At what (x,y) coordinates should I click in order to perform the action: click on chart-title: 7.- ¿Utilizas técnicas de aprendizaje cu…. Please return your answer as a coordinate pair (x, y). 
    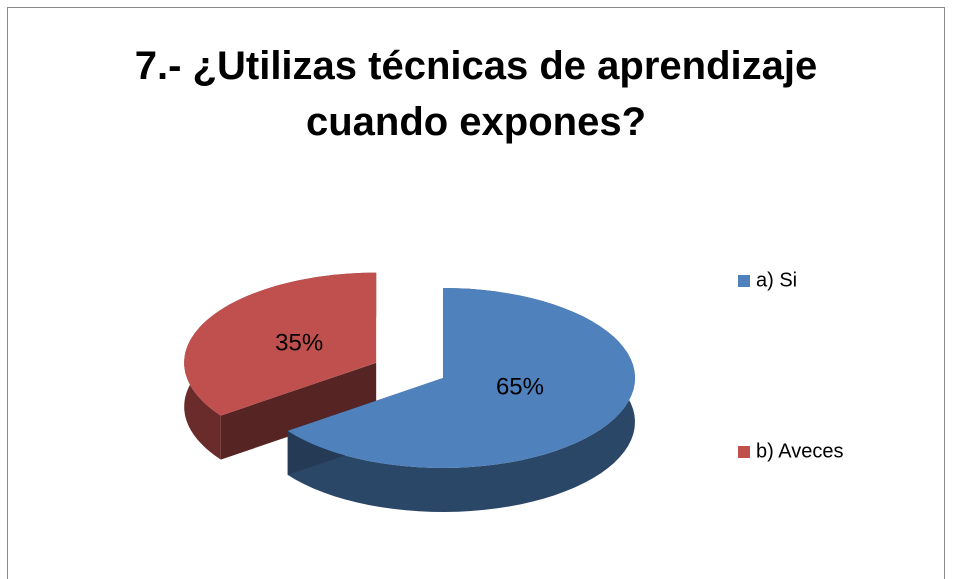
    Looking at the image, I should click on (476, 94).